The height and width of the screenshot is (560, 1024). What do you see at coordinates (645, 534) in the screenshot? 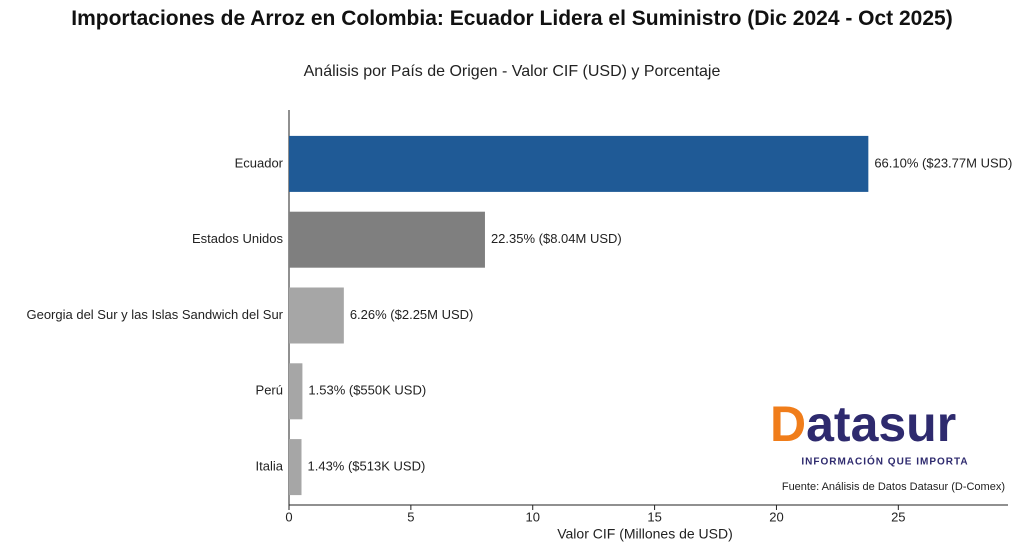
I see `x-axis-label: Valor CIF (Millones de USD)` at bounding box center [645, 534].